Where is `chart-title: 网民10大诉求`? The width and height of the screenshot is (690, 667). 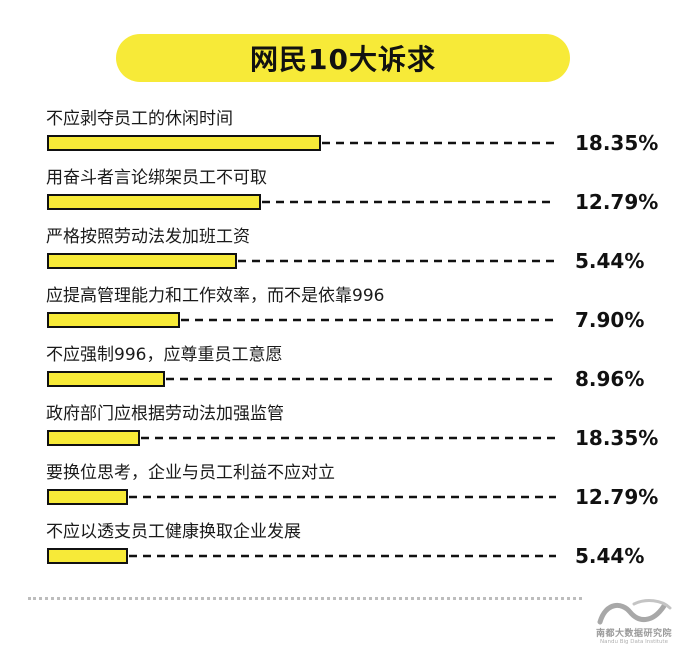 chart-title: 网民10大诉求 is located at coordinates (343, 59).